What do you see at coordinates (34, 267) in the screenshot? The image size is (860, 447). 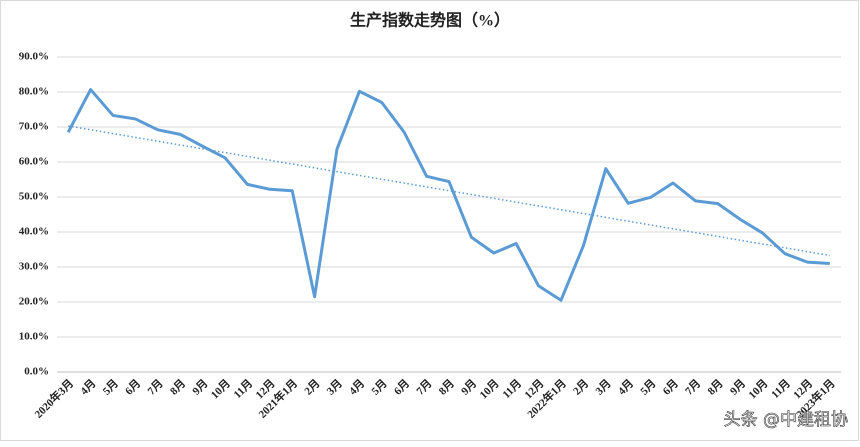 I see `y-tick-label: 30.0%` at bounding box center [34, 267].